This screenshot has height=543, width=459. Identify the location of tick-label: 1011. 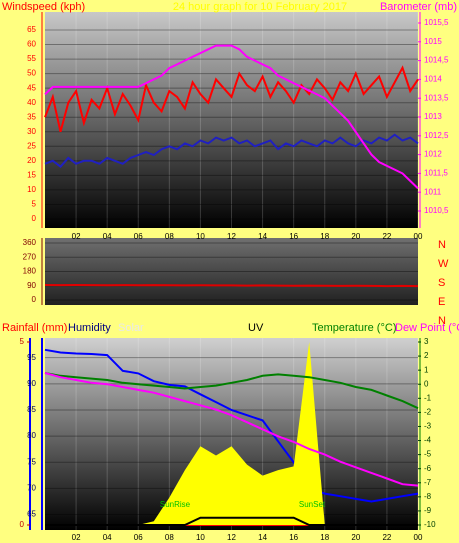
(433, 191).